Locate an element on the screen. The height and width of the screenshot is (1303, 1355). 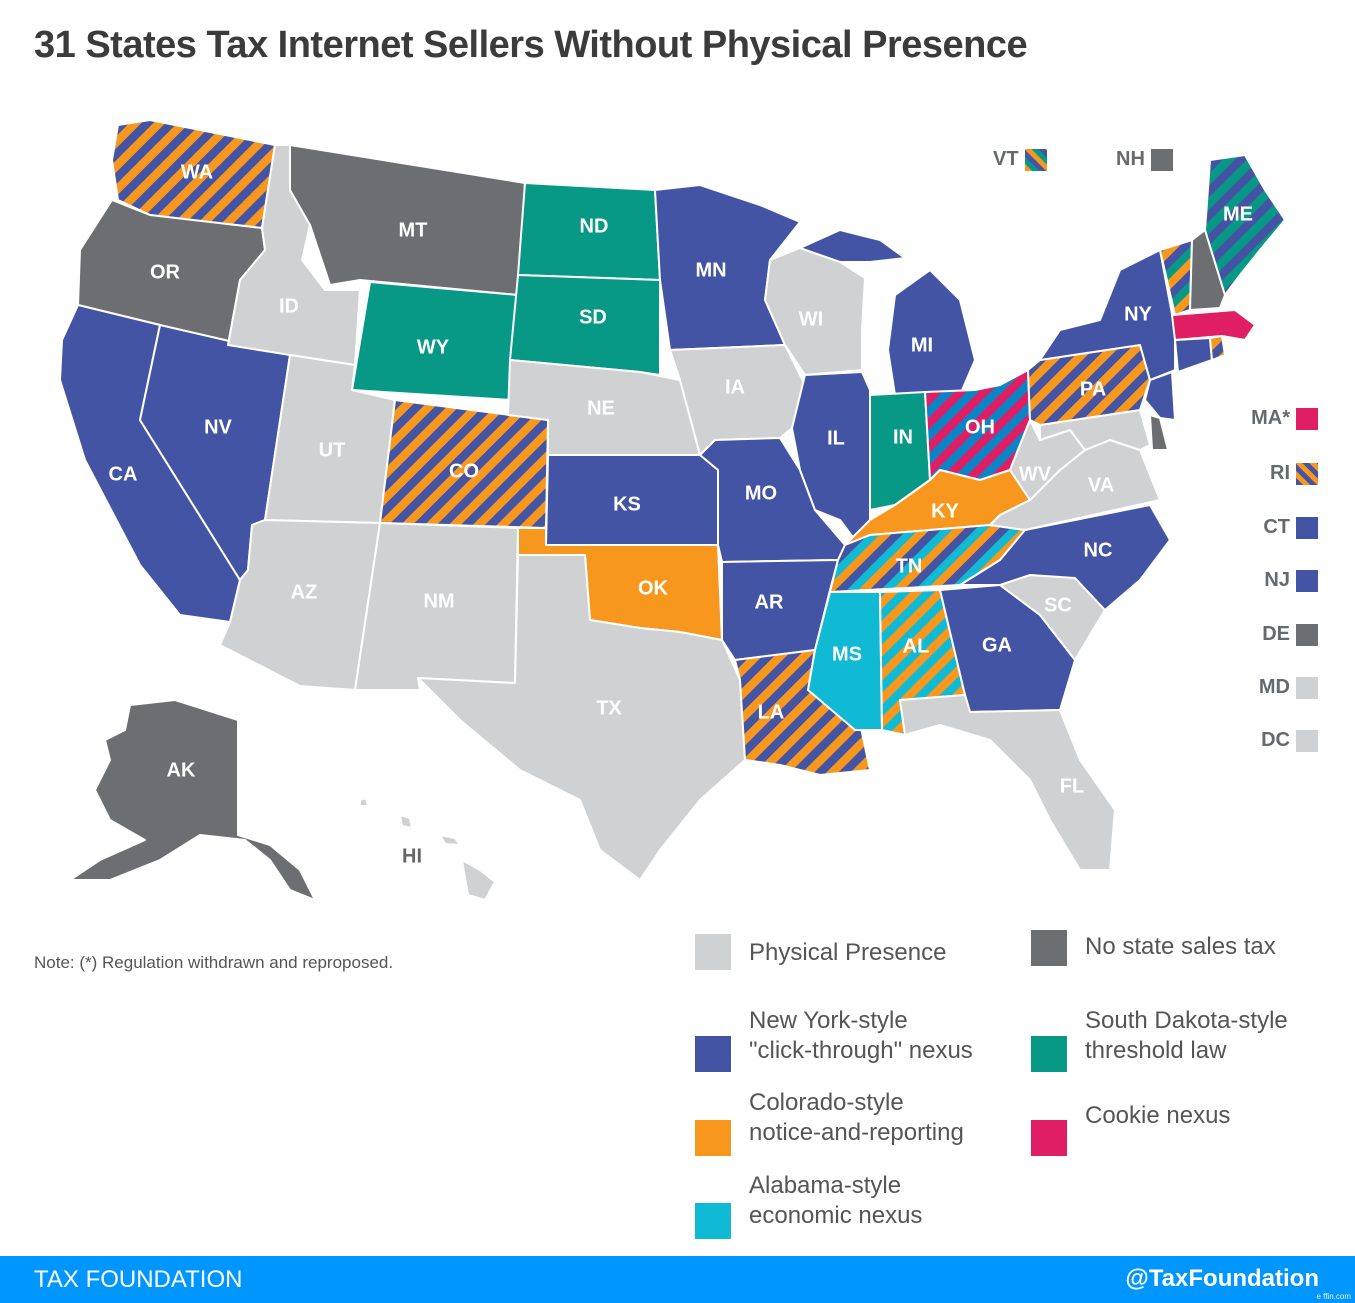
label-AR: AR is located at coordinates (769, 602).